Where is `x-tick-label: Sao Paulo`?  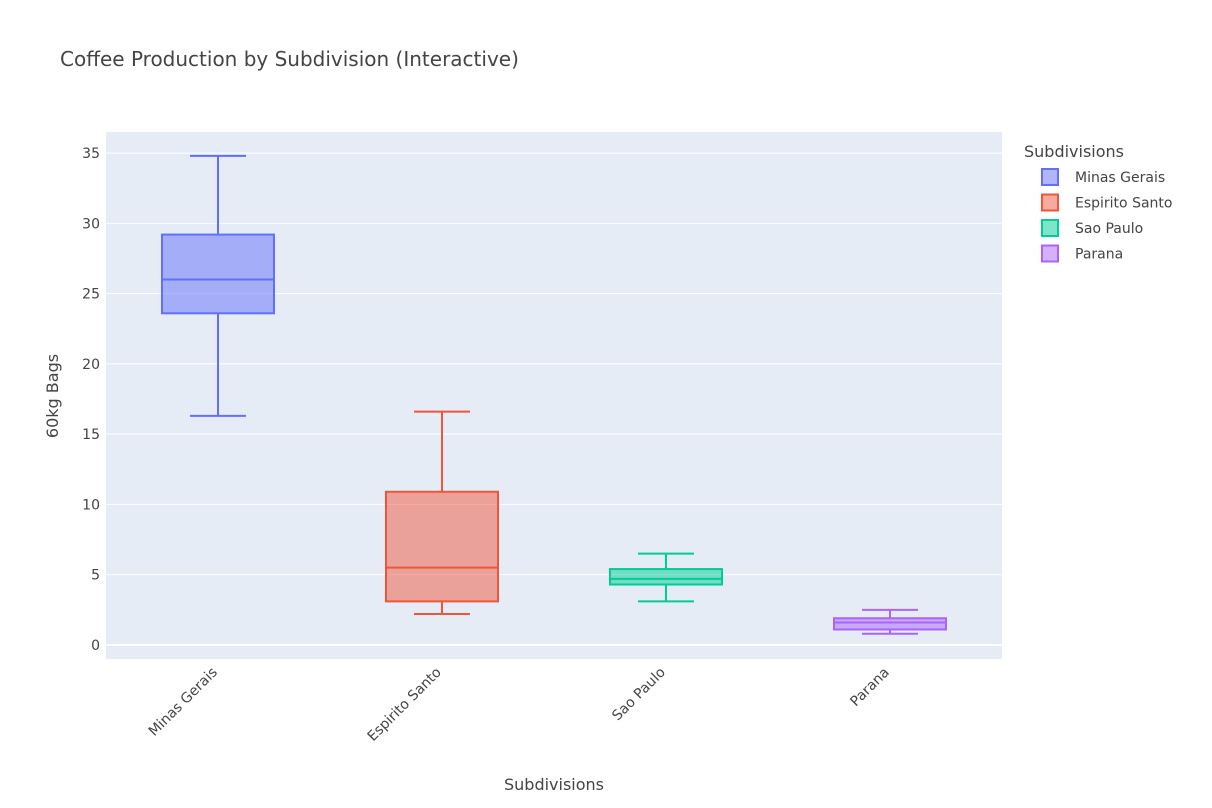
x-tick-label: Sao Paulo is located at coordinates (639, 695).